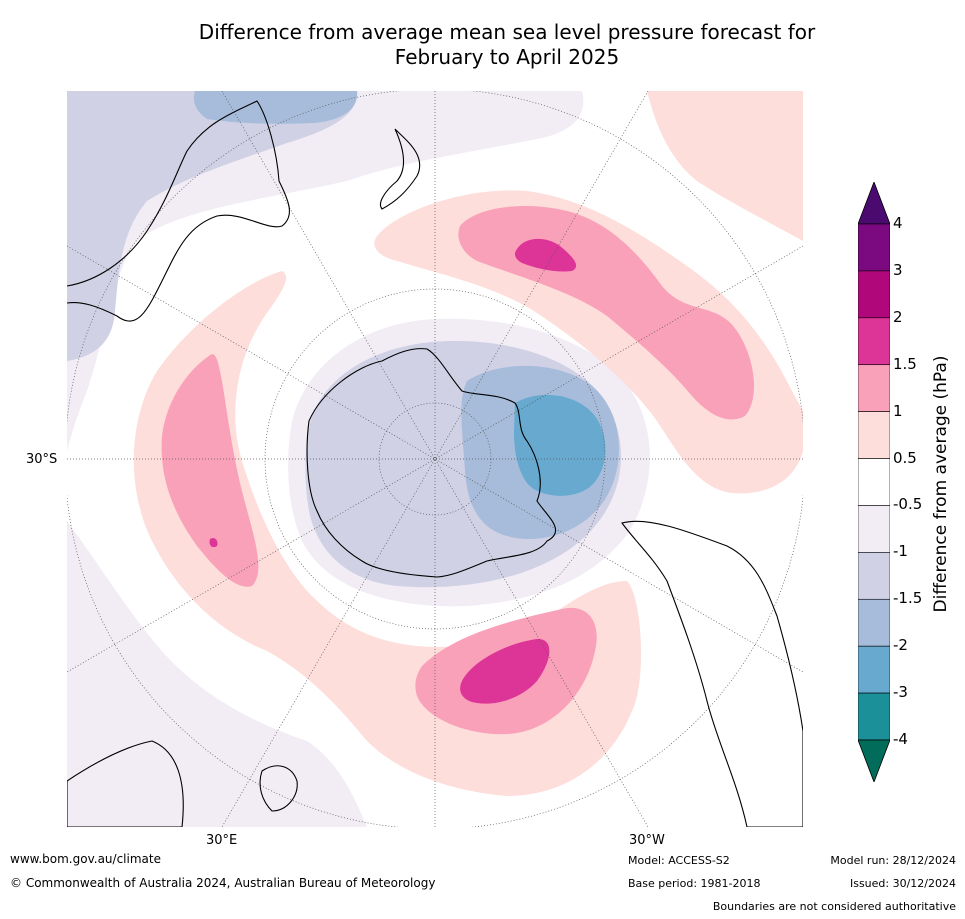 The width and height of the screenshot is (965, 919). What do you see at coordinates (874, 202) in the screenshot?
I see `colorbar-arrow-top` at bounding box center [874, 202].